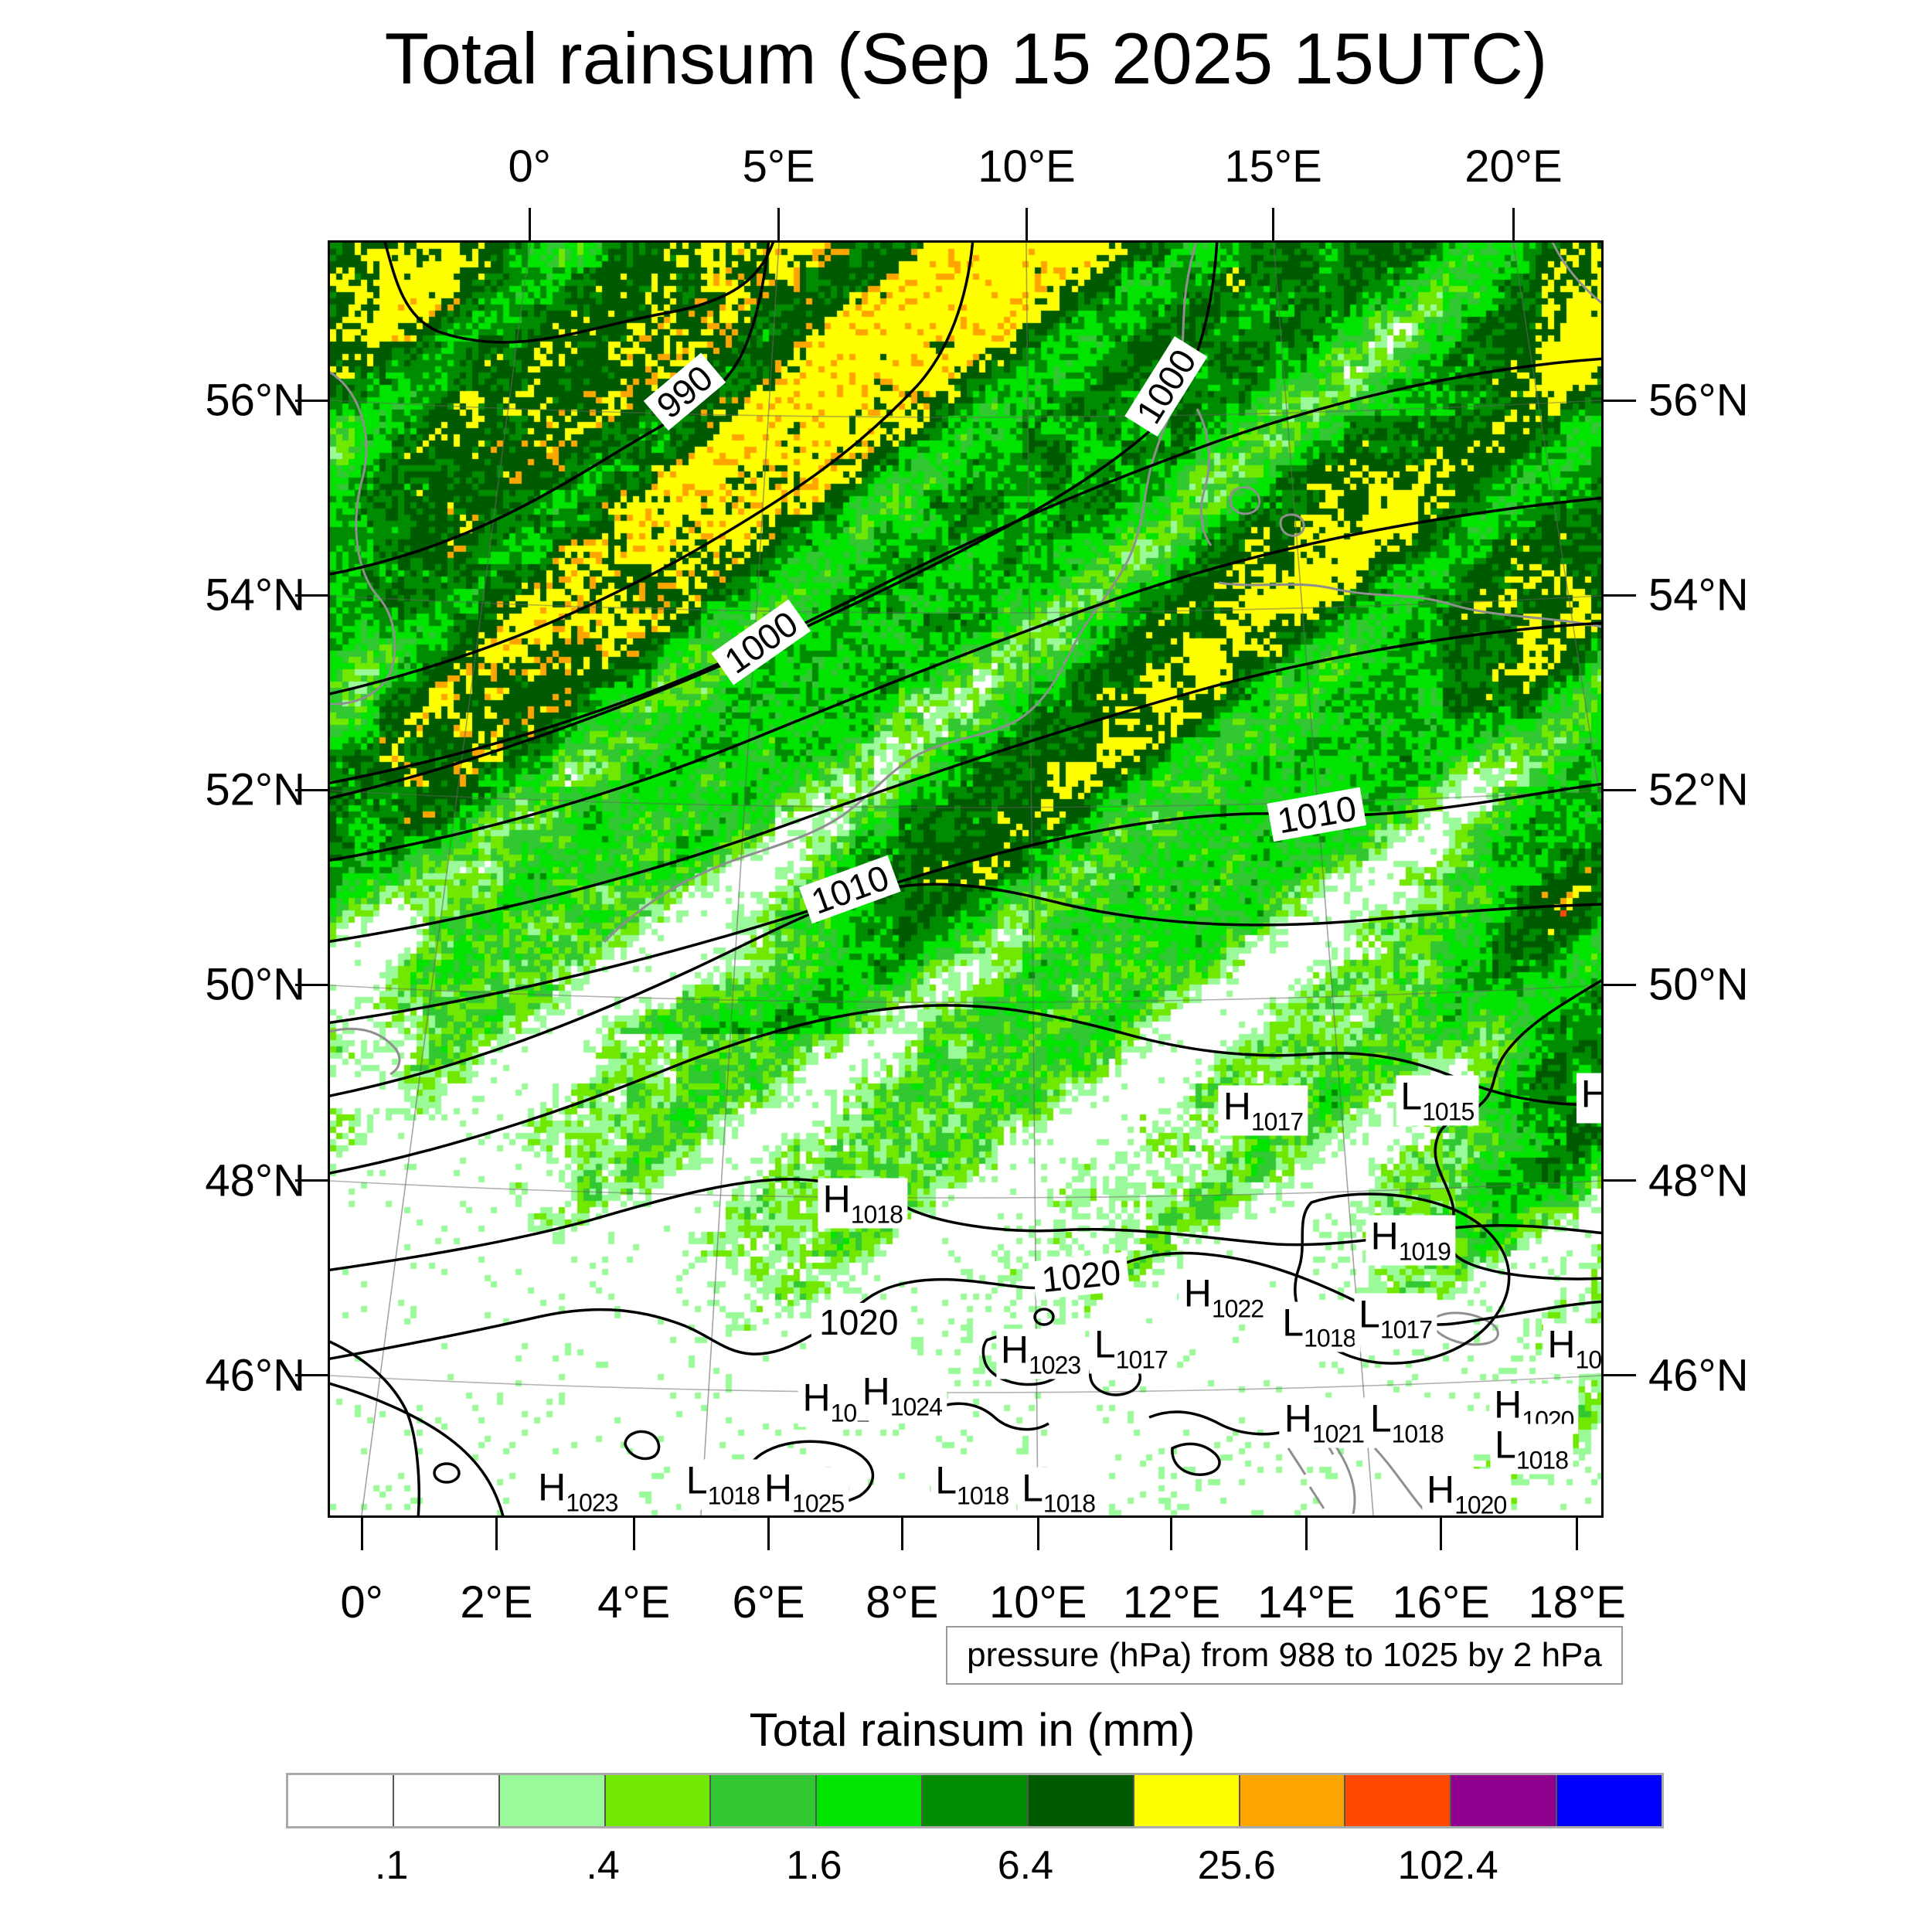 The width and height of the screenshot is (1932, 1932). What do you see at coordinates (255, 1180) in the screenshot?
I see `left-axis-label: 48°N` at bounding box center [255, 1180].